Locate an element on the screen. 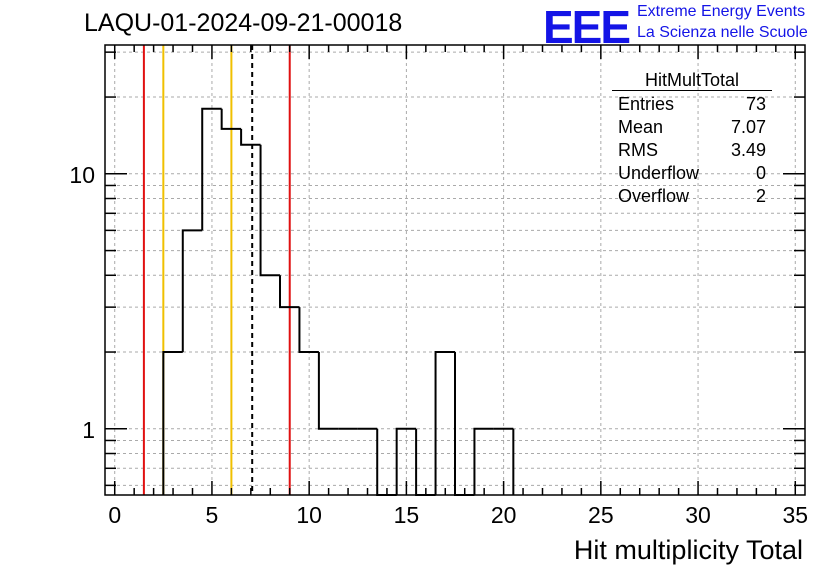 This screenshot has height=572, width=836. x-tick-label: 15 is located at coordinates (407, 515).